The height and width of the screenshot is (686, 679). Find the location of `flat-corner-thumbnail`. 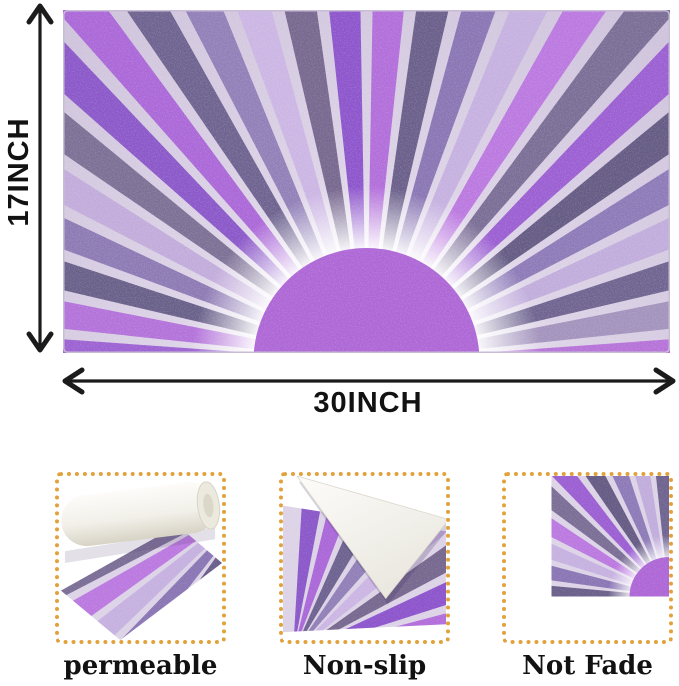

flat-corner-thumbnail is located at coordinates (587, 558).